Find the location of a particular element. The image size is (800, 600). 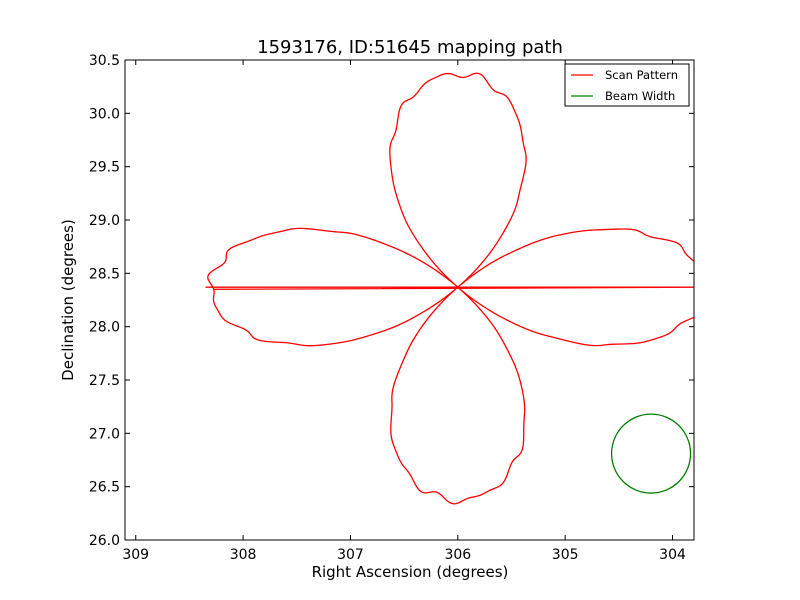

y-tick-label: 28.0 is located at coordinates (104, 328).